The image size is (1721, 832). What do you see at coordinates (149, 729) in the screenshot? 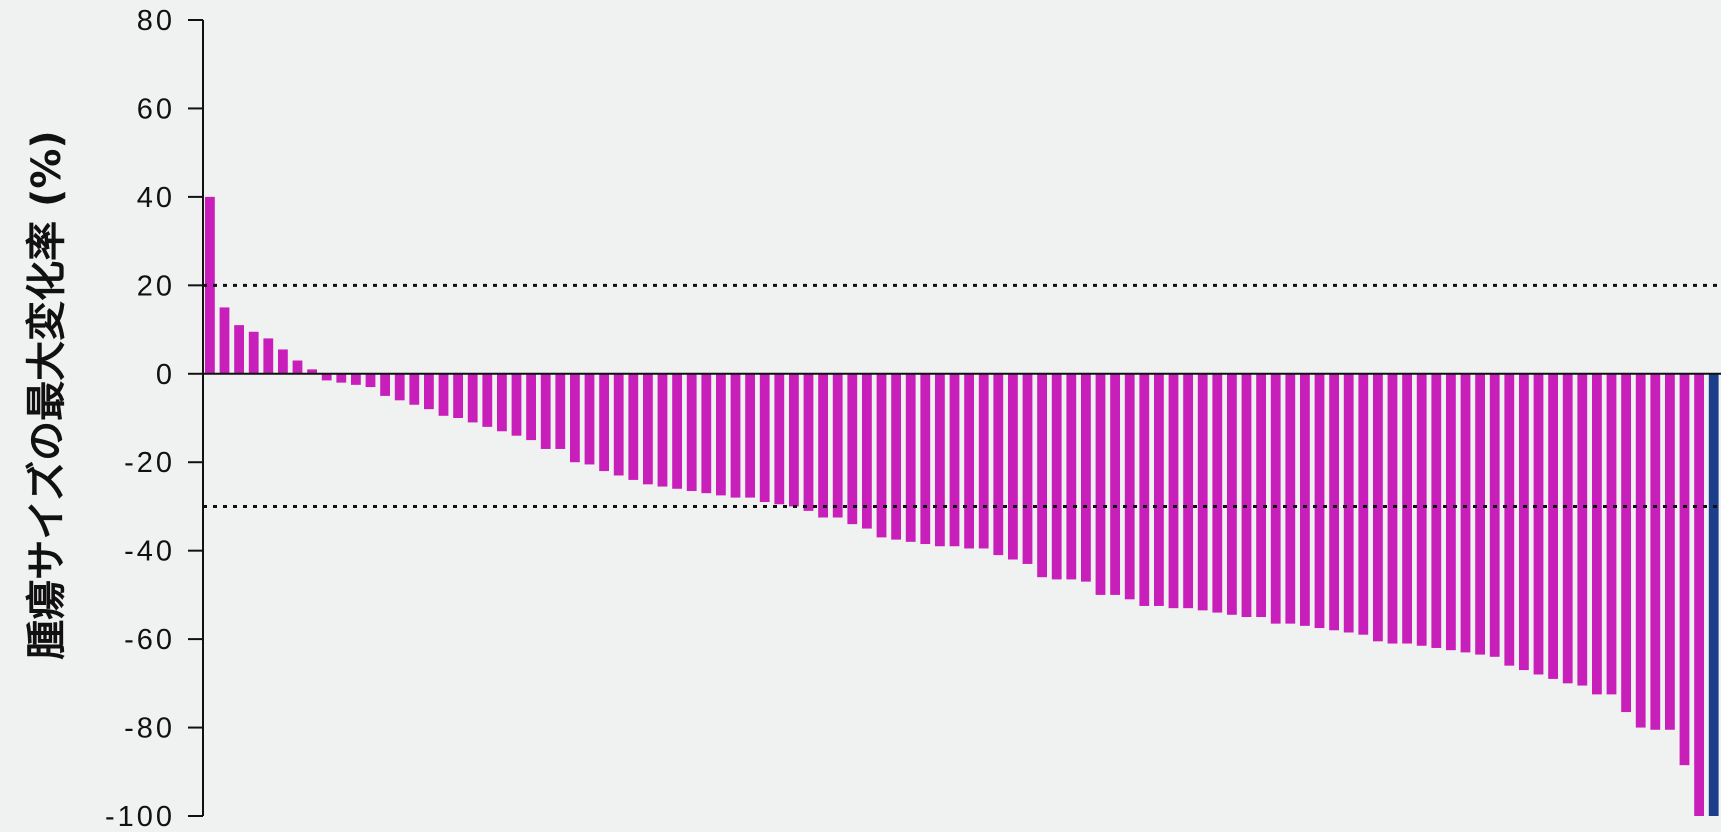
I see `y-tick-label-8: -80` at bounding box center [149, 729].